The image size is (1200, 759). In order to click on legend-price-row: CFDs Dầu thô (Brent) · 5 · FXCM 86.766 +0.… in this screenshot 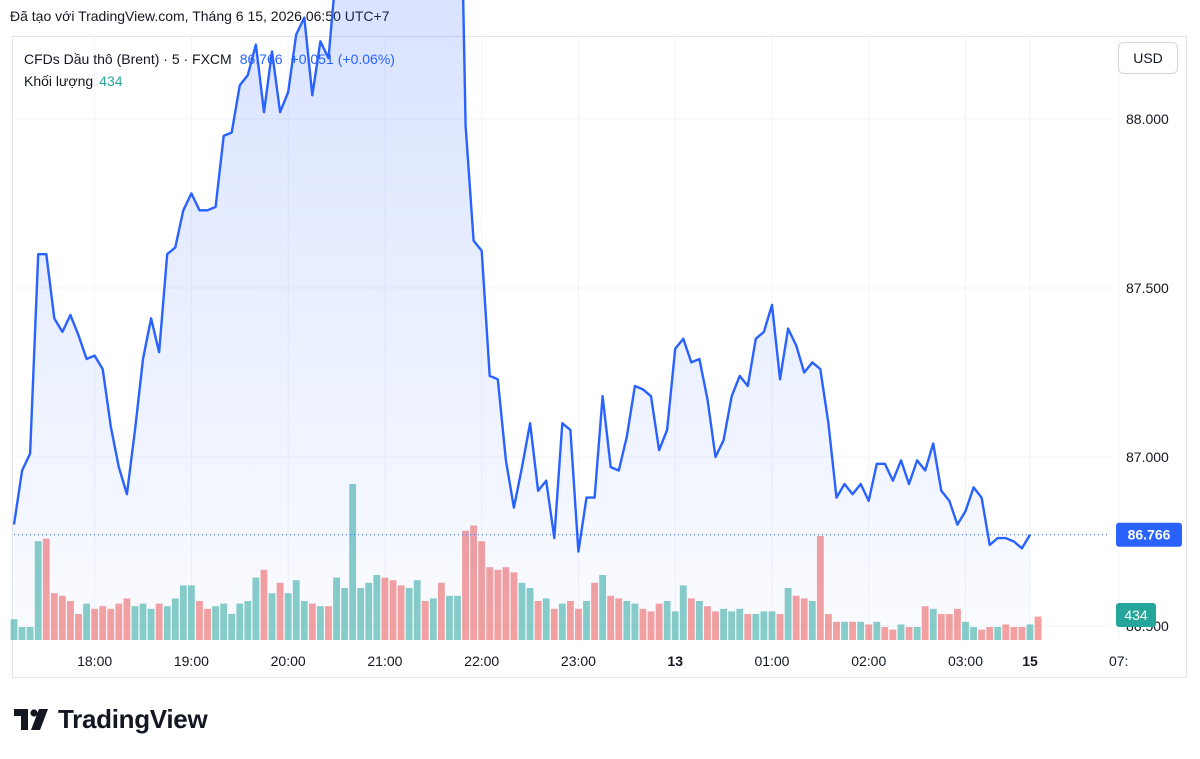, I will do `click(209, 59)`.